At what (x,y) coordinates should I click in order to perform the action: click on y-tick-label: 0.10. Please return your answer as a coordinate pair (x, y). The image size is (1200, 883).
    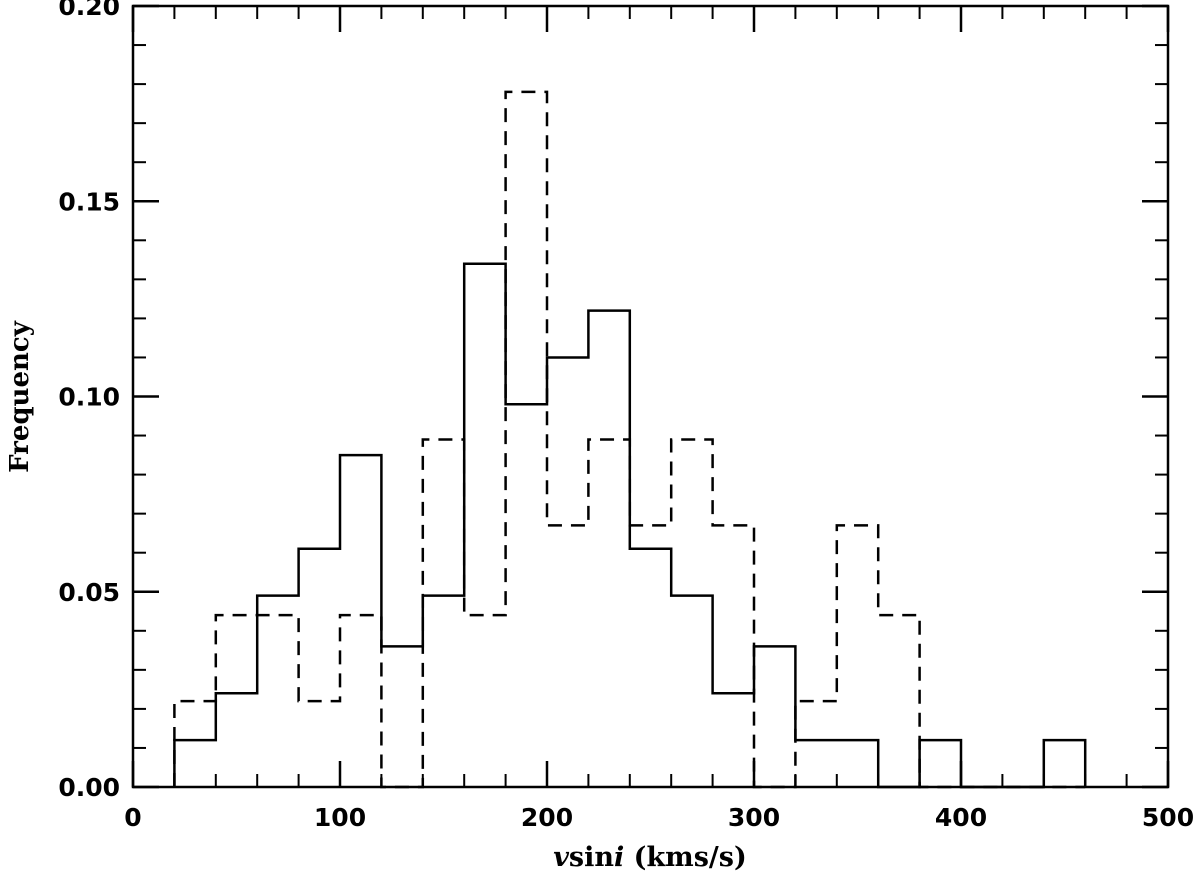
    Looking at the image, I should click on (89, 397).